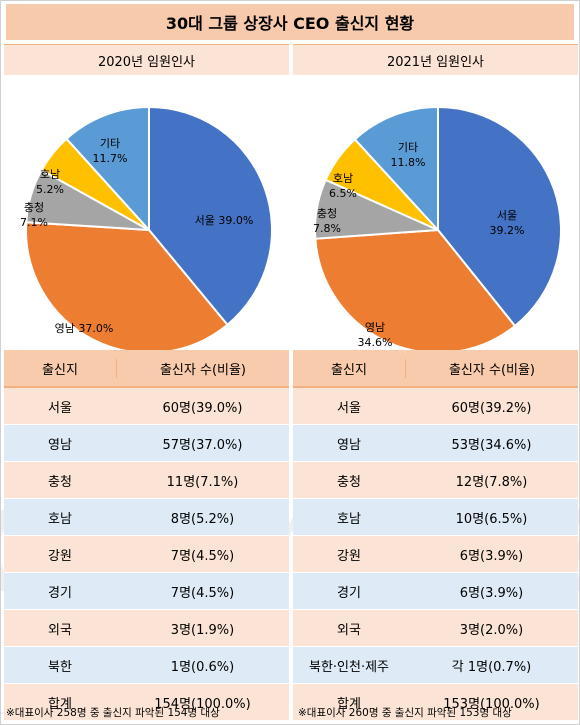 The image size is (580, 725). Describe the element at coordinates (408, 155) in the screenshot. I see `pie-data-label: 기타 11.8%` at that location.